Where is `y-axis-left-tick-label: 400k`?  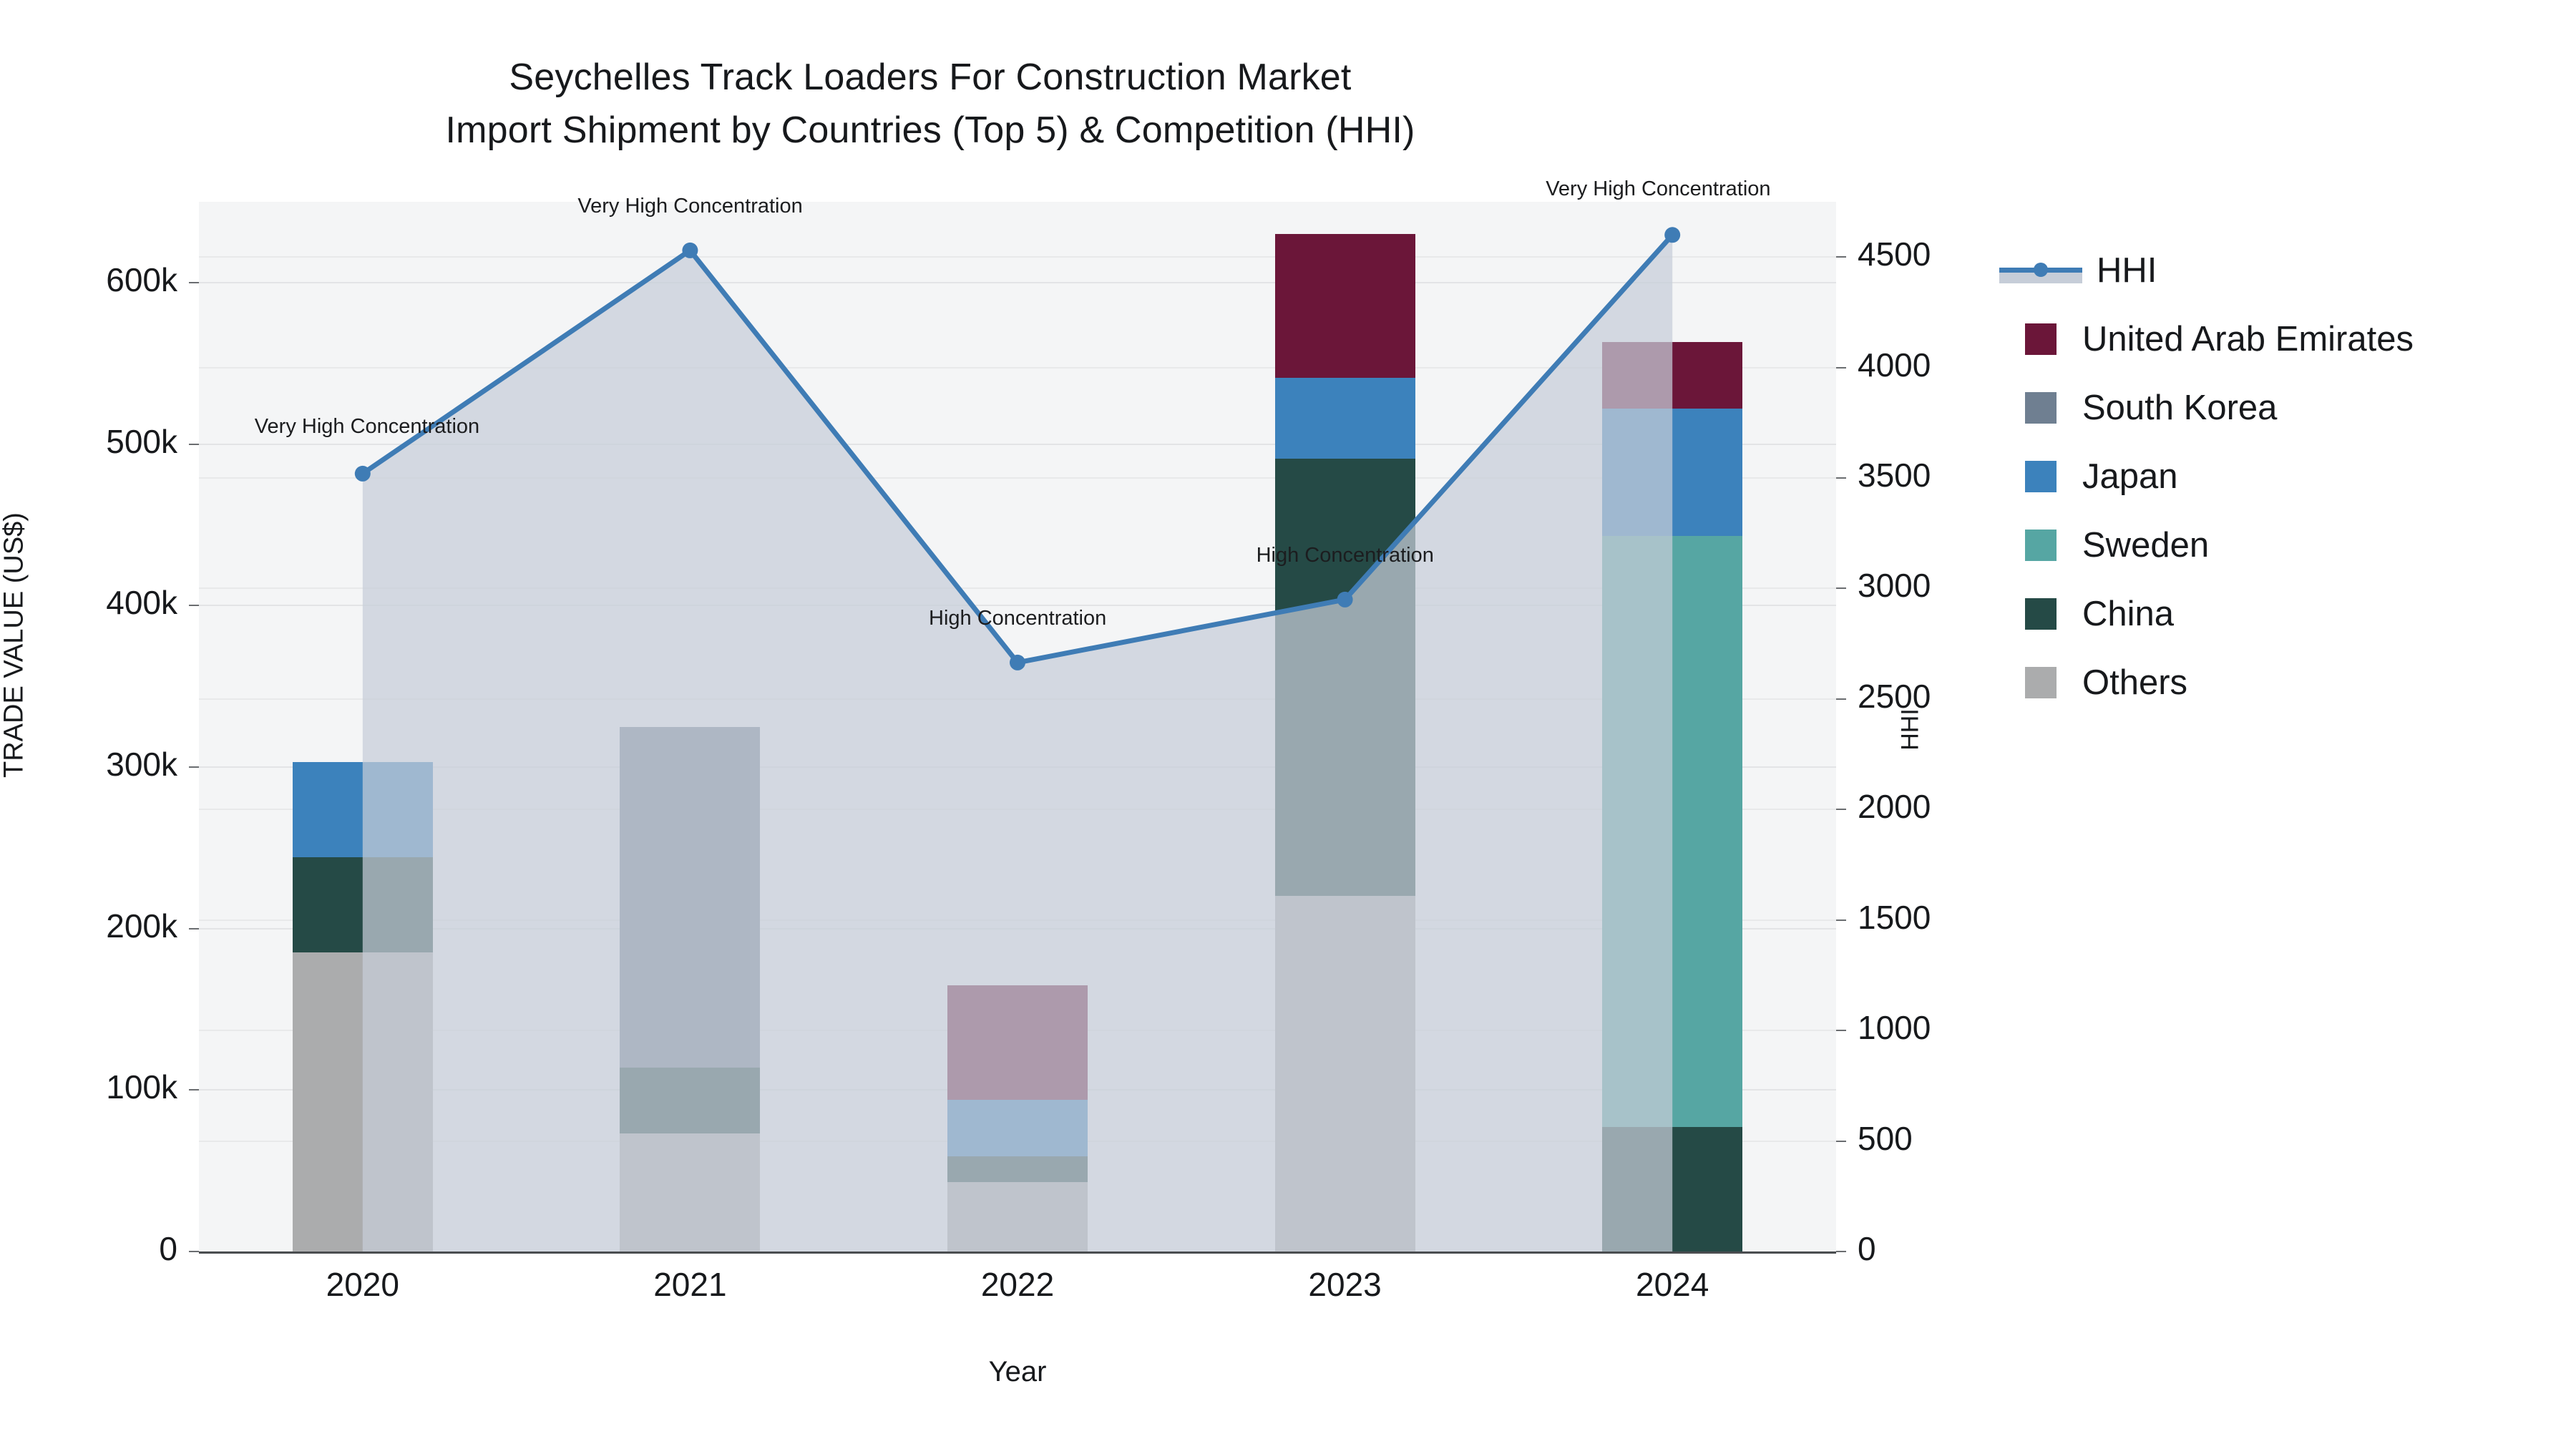 y-axis-left-tick-label: 400k is located at coordinates (141, 603).